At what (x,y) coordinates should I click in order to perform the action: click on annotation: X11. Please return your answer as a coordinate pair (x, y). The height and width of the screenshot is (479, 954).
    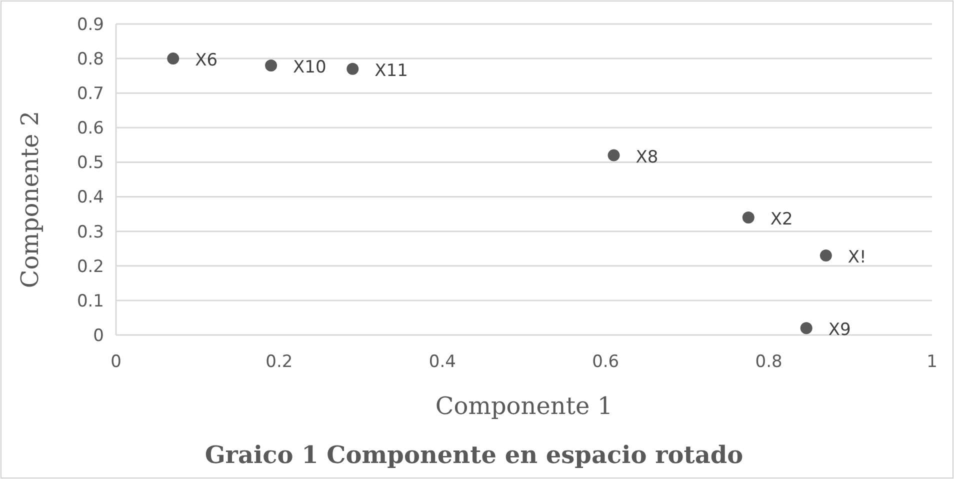
    Looking at the image, I should click on (391, 70).